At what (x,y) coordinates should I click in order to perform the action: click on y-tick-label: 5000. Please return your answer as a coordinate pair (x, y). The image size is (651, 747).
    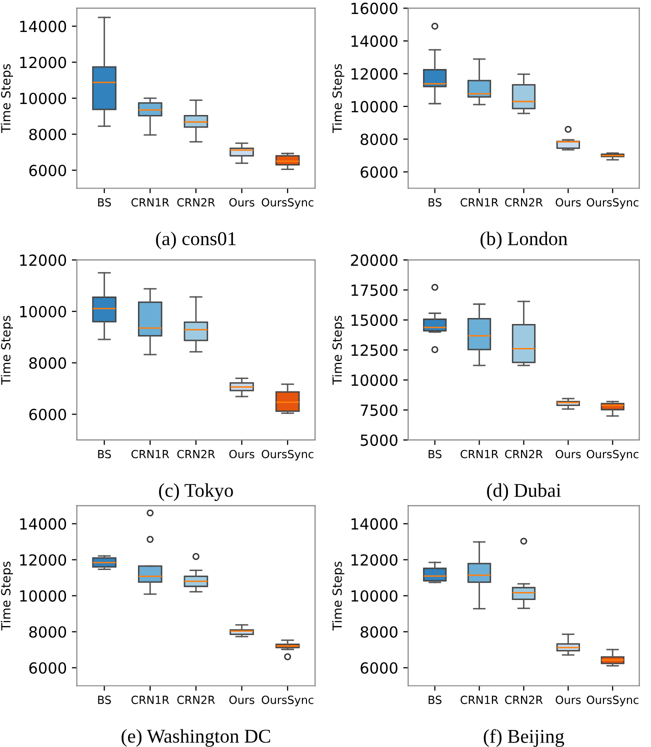
    Looking at the image, I should click on (379, 440).